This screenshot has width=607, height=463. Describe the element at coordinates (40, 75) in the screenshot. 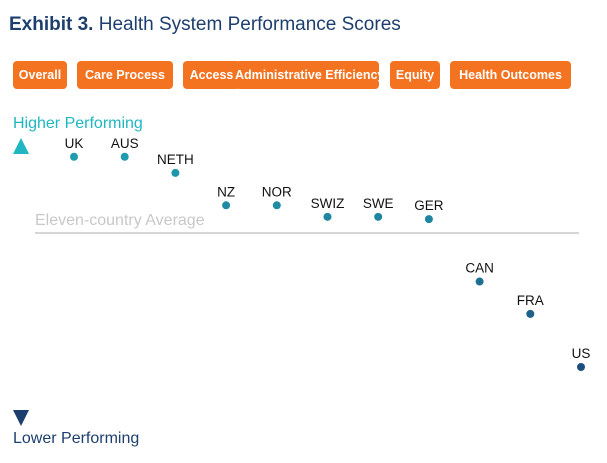

I see `tab-overall: Overall` at that location.